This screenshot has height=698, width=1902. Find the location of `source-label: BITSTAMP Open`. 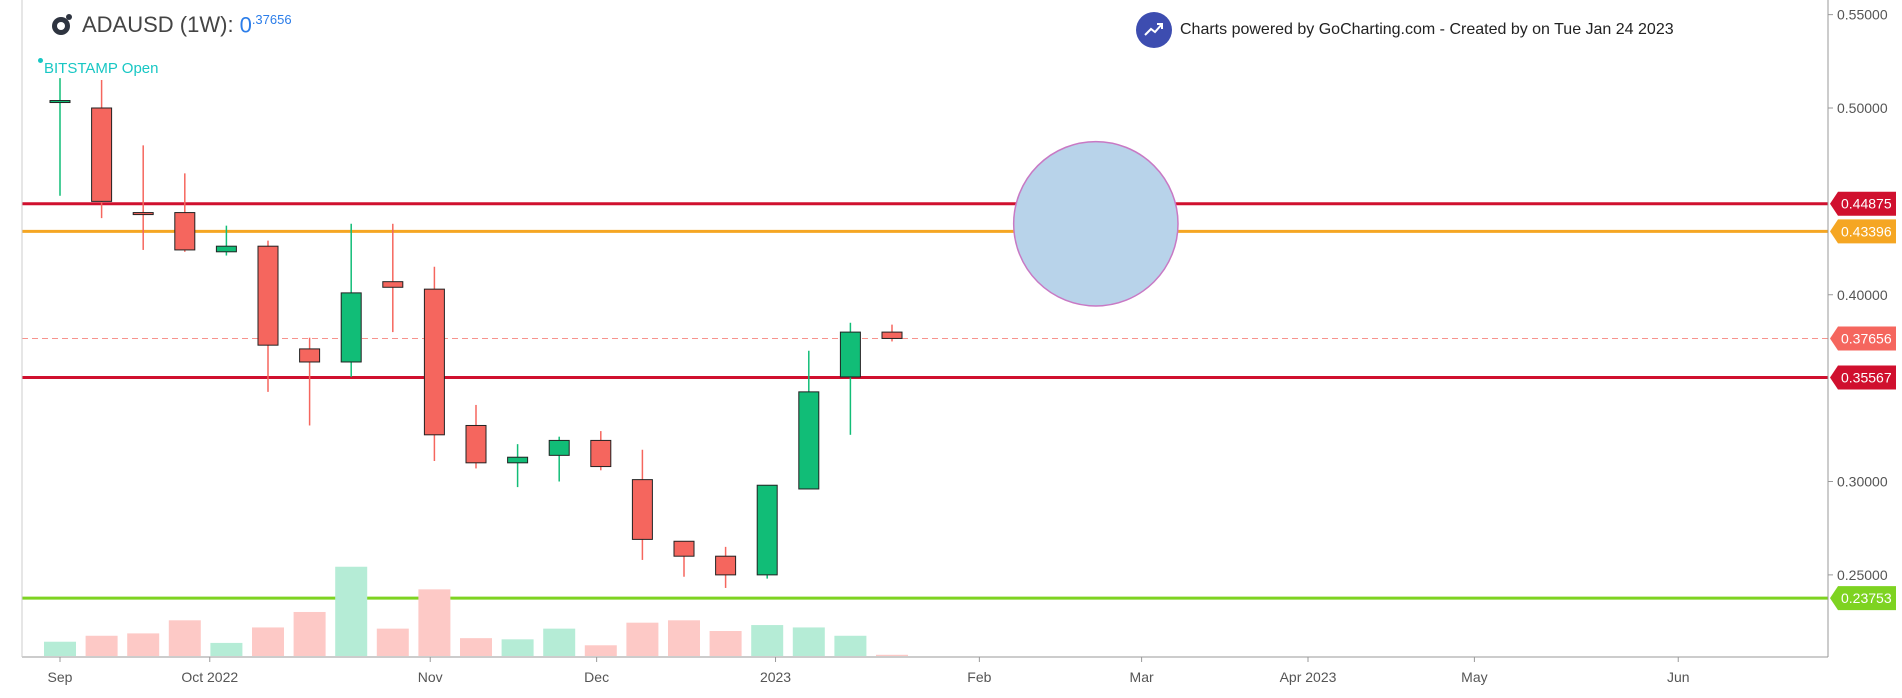

source-label: BITSTAMP Open is located at coordinates (101, 68).